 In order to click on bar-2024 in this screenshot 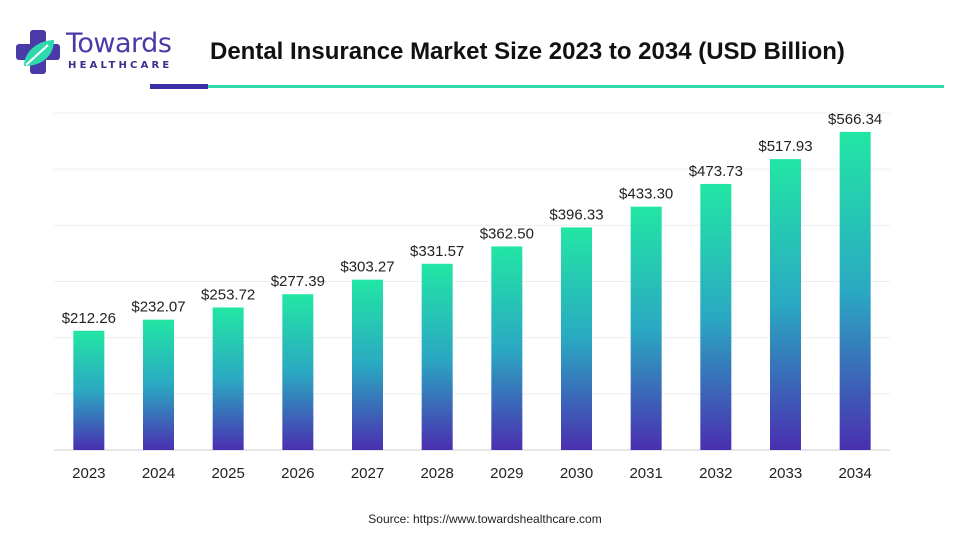, I will do `click(158, 384)`.